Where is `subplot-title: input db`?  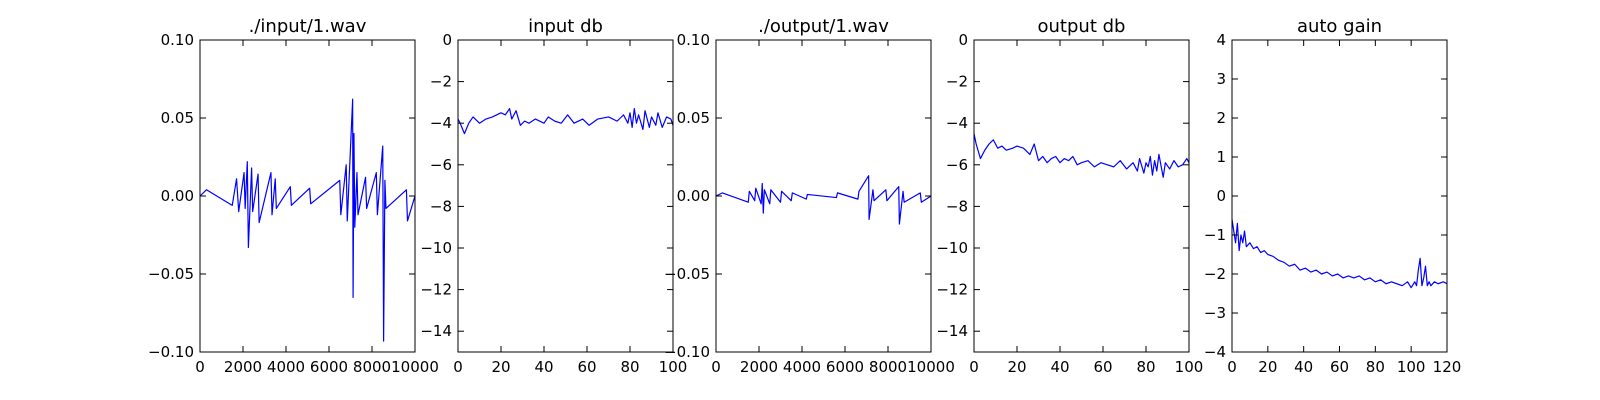
subplot-title: input db is located at coordinates (565, 26).